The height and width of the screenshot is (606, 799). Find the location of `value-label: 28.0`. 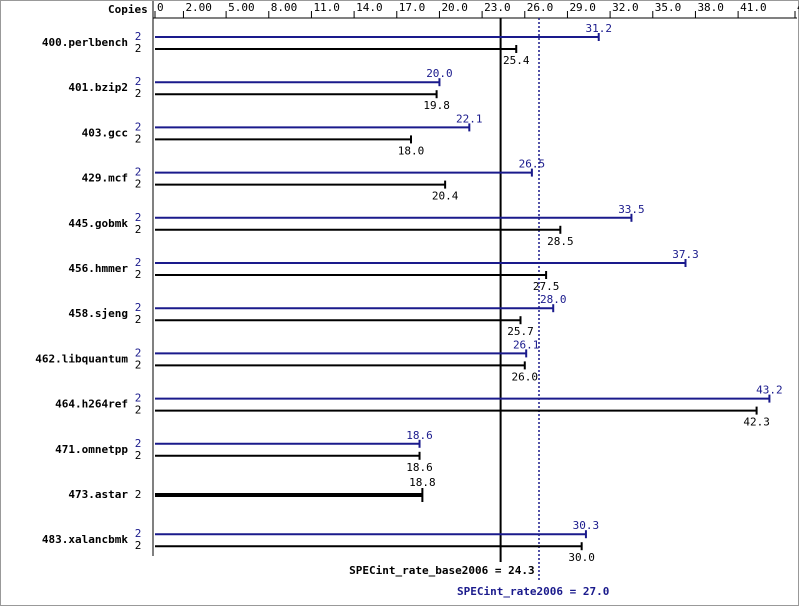

value-label: 28.0 is located at coordinates (553, 299).